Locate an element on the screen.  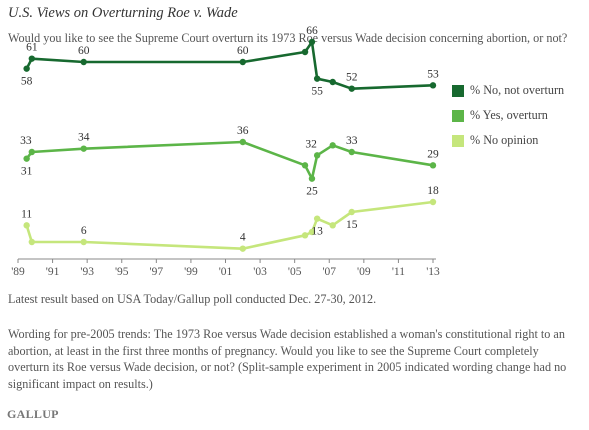
legend-label: % Yes, overturn is located at coordinates (509, 115).